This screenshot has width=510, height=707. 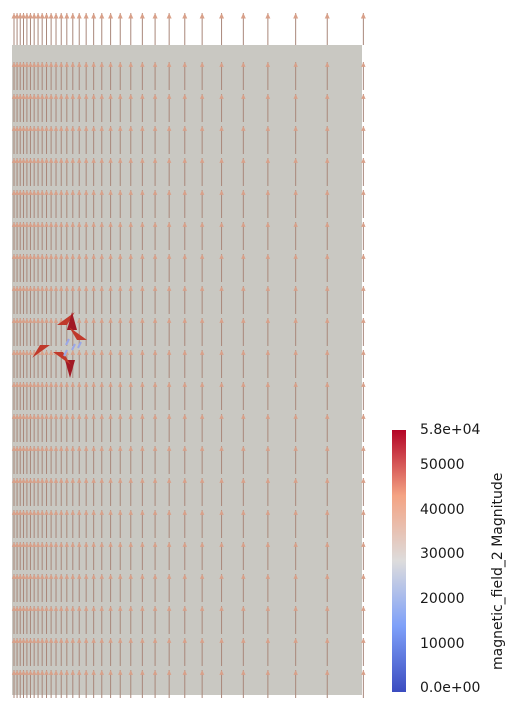 What do you see at coordinates (442, 599) in the screenshot?
I see `colorbar-tick: 20000` at bounding box center [442, 599].